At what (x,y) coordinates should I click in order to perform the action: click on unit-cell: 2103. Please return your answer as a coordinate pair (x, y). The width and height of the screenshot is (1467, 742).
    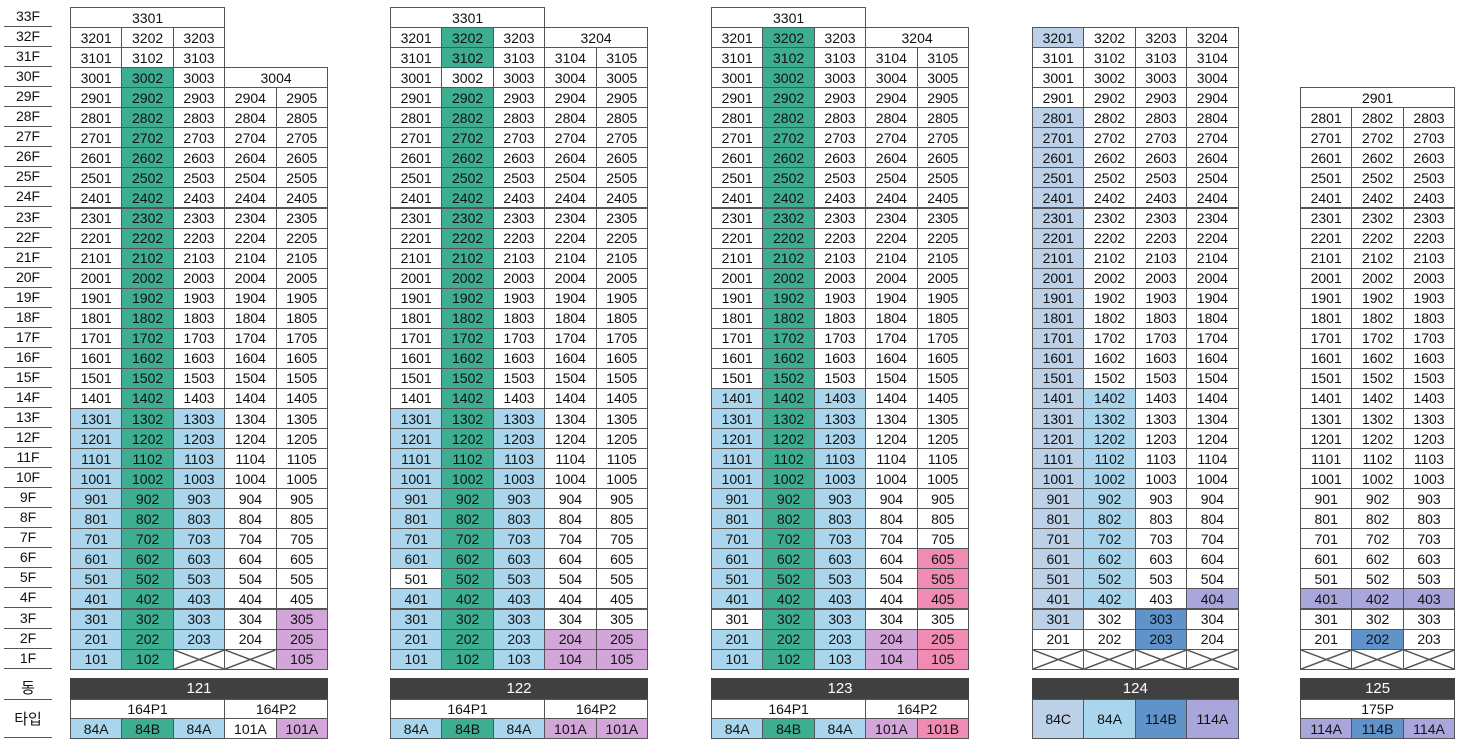
    Looking at the image, I should click on (519, 258).